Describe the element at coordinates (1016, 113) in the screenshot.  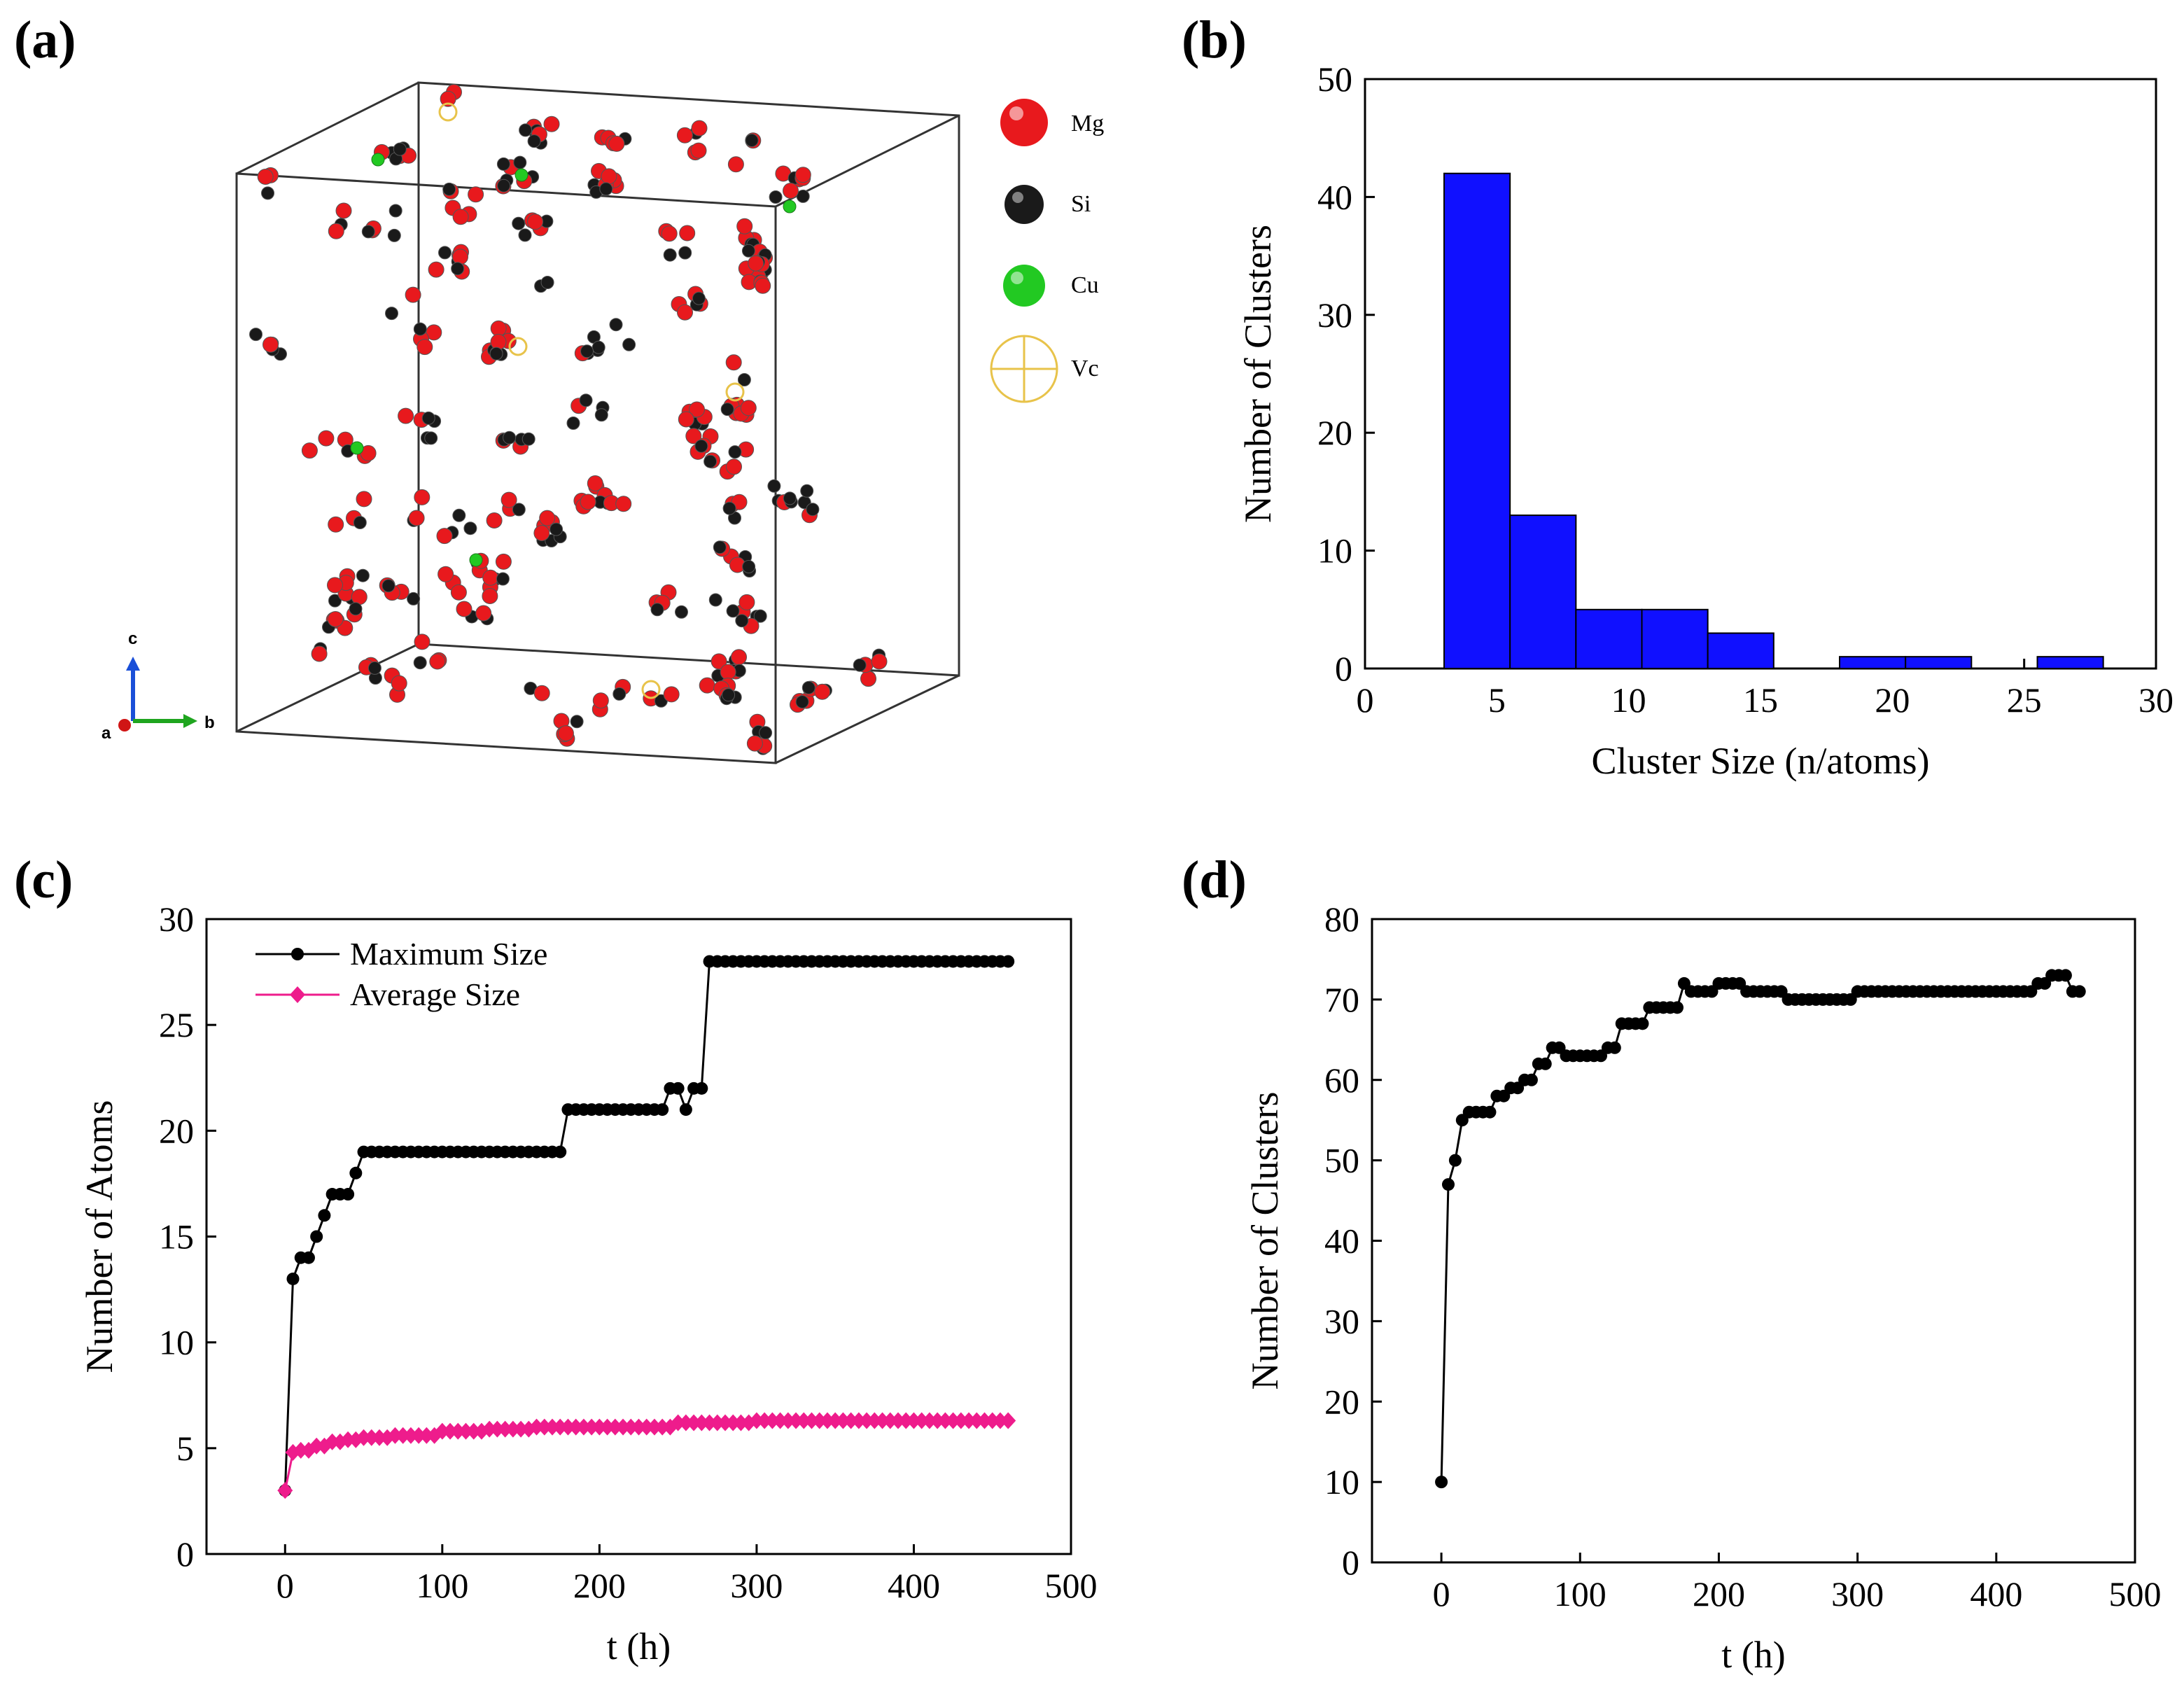
I see `sphere-highlight` at that location.